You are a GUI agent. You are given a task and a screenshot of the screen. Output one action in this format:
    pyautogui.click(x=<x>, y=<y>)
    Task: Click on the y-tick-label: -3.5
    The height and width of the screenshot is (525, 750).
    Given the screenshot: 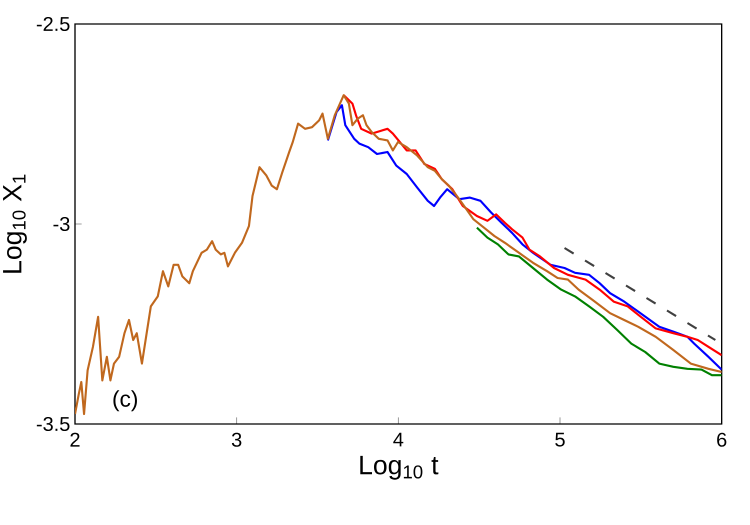 What is the action you would take?
    pyautogui.click(x=53, y=424)
    